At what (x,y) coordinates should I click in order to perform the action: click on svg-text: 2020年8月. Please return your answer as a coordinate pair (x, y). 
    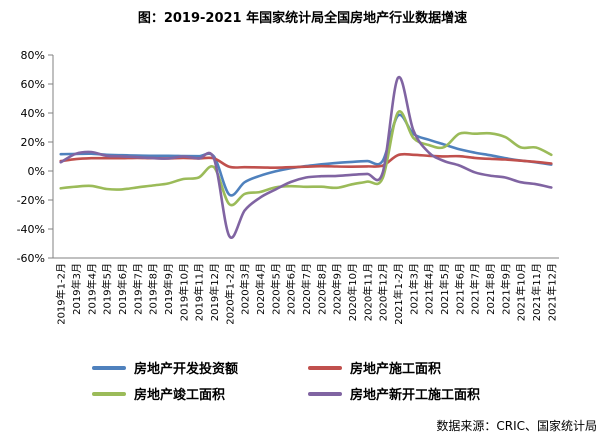
    Looking at the image, I should click on (321, 289).